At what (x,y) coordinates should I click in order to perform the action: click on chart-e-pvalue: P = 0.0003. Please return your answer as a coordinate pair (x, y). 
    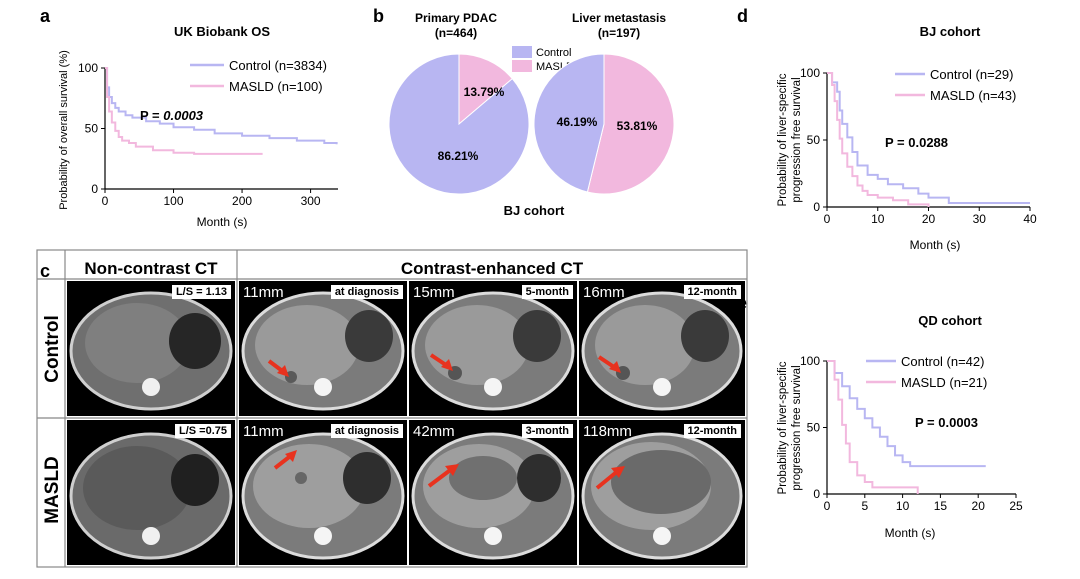
    Looking at the image, I should click on (946, 422).